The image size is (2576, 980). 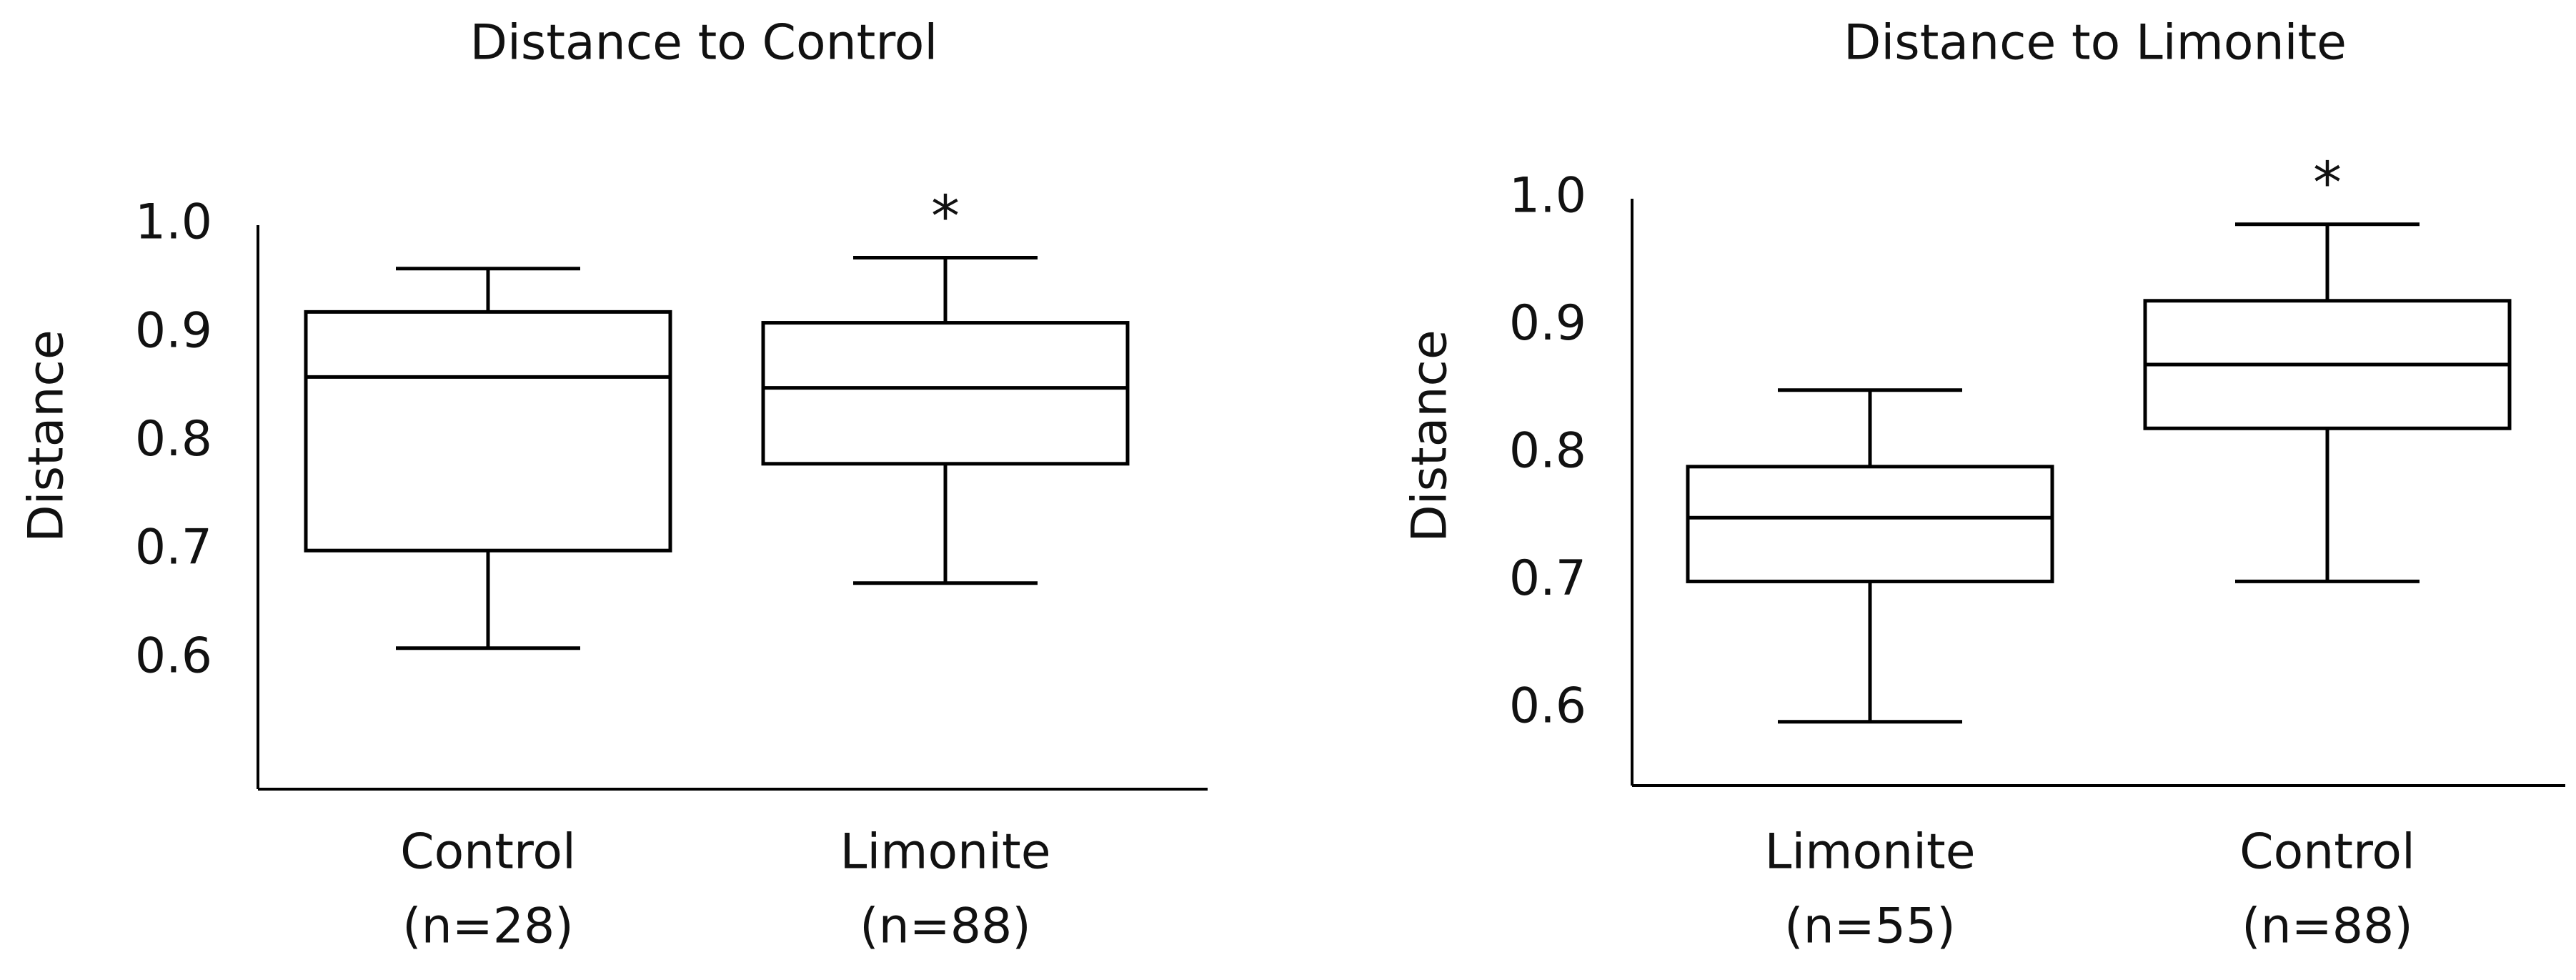 I want to click on chart-title: Distance to Limonite, so click(x=2095, y=43).